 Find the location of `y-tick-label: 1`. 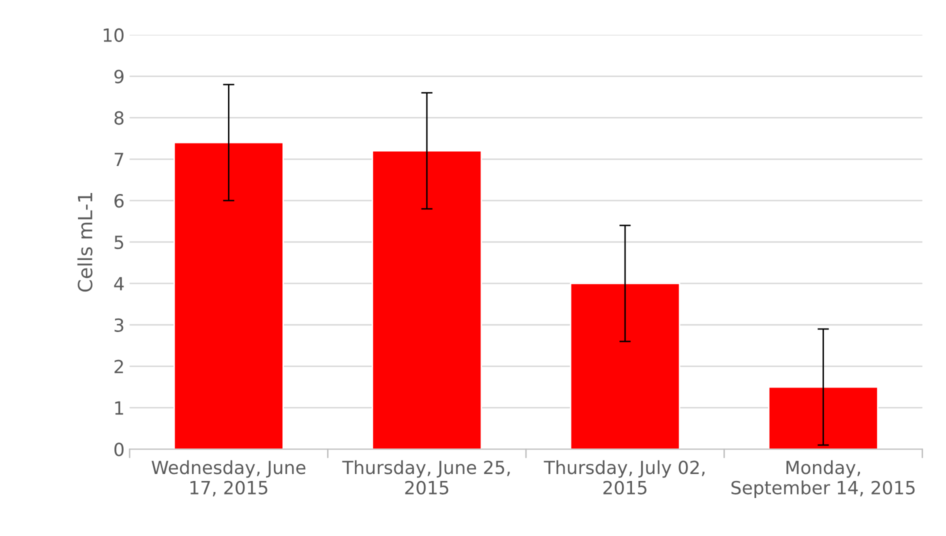

y-tick-label: 1 is located at coordinates (119, 408).